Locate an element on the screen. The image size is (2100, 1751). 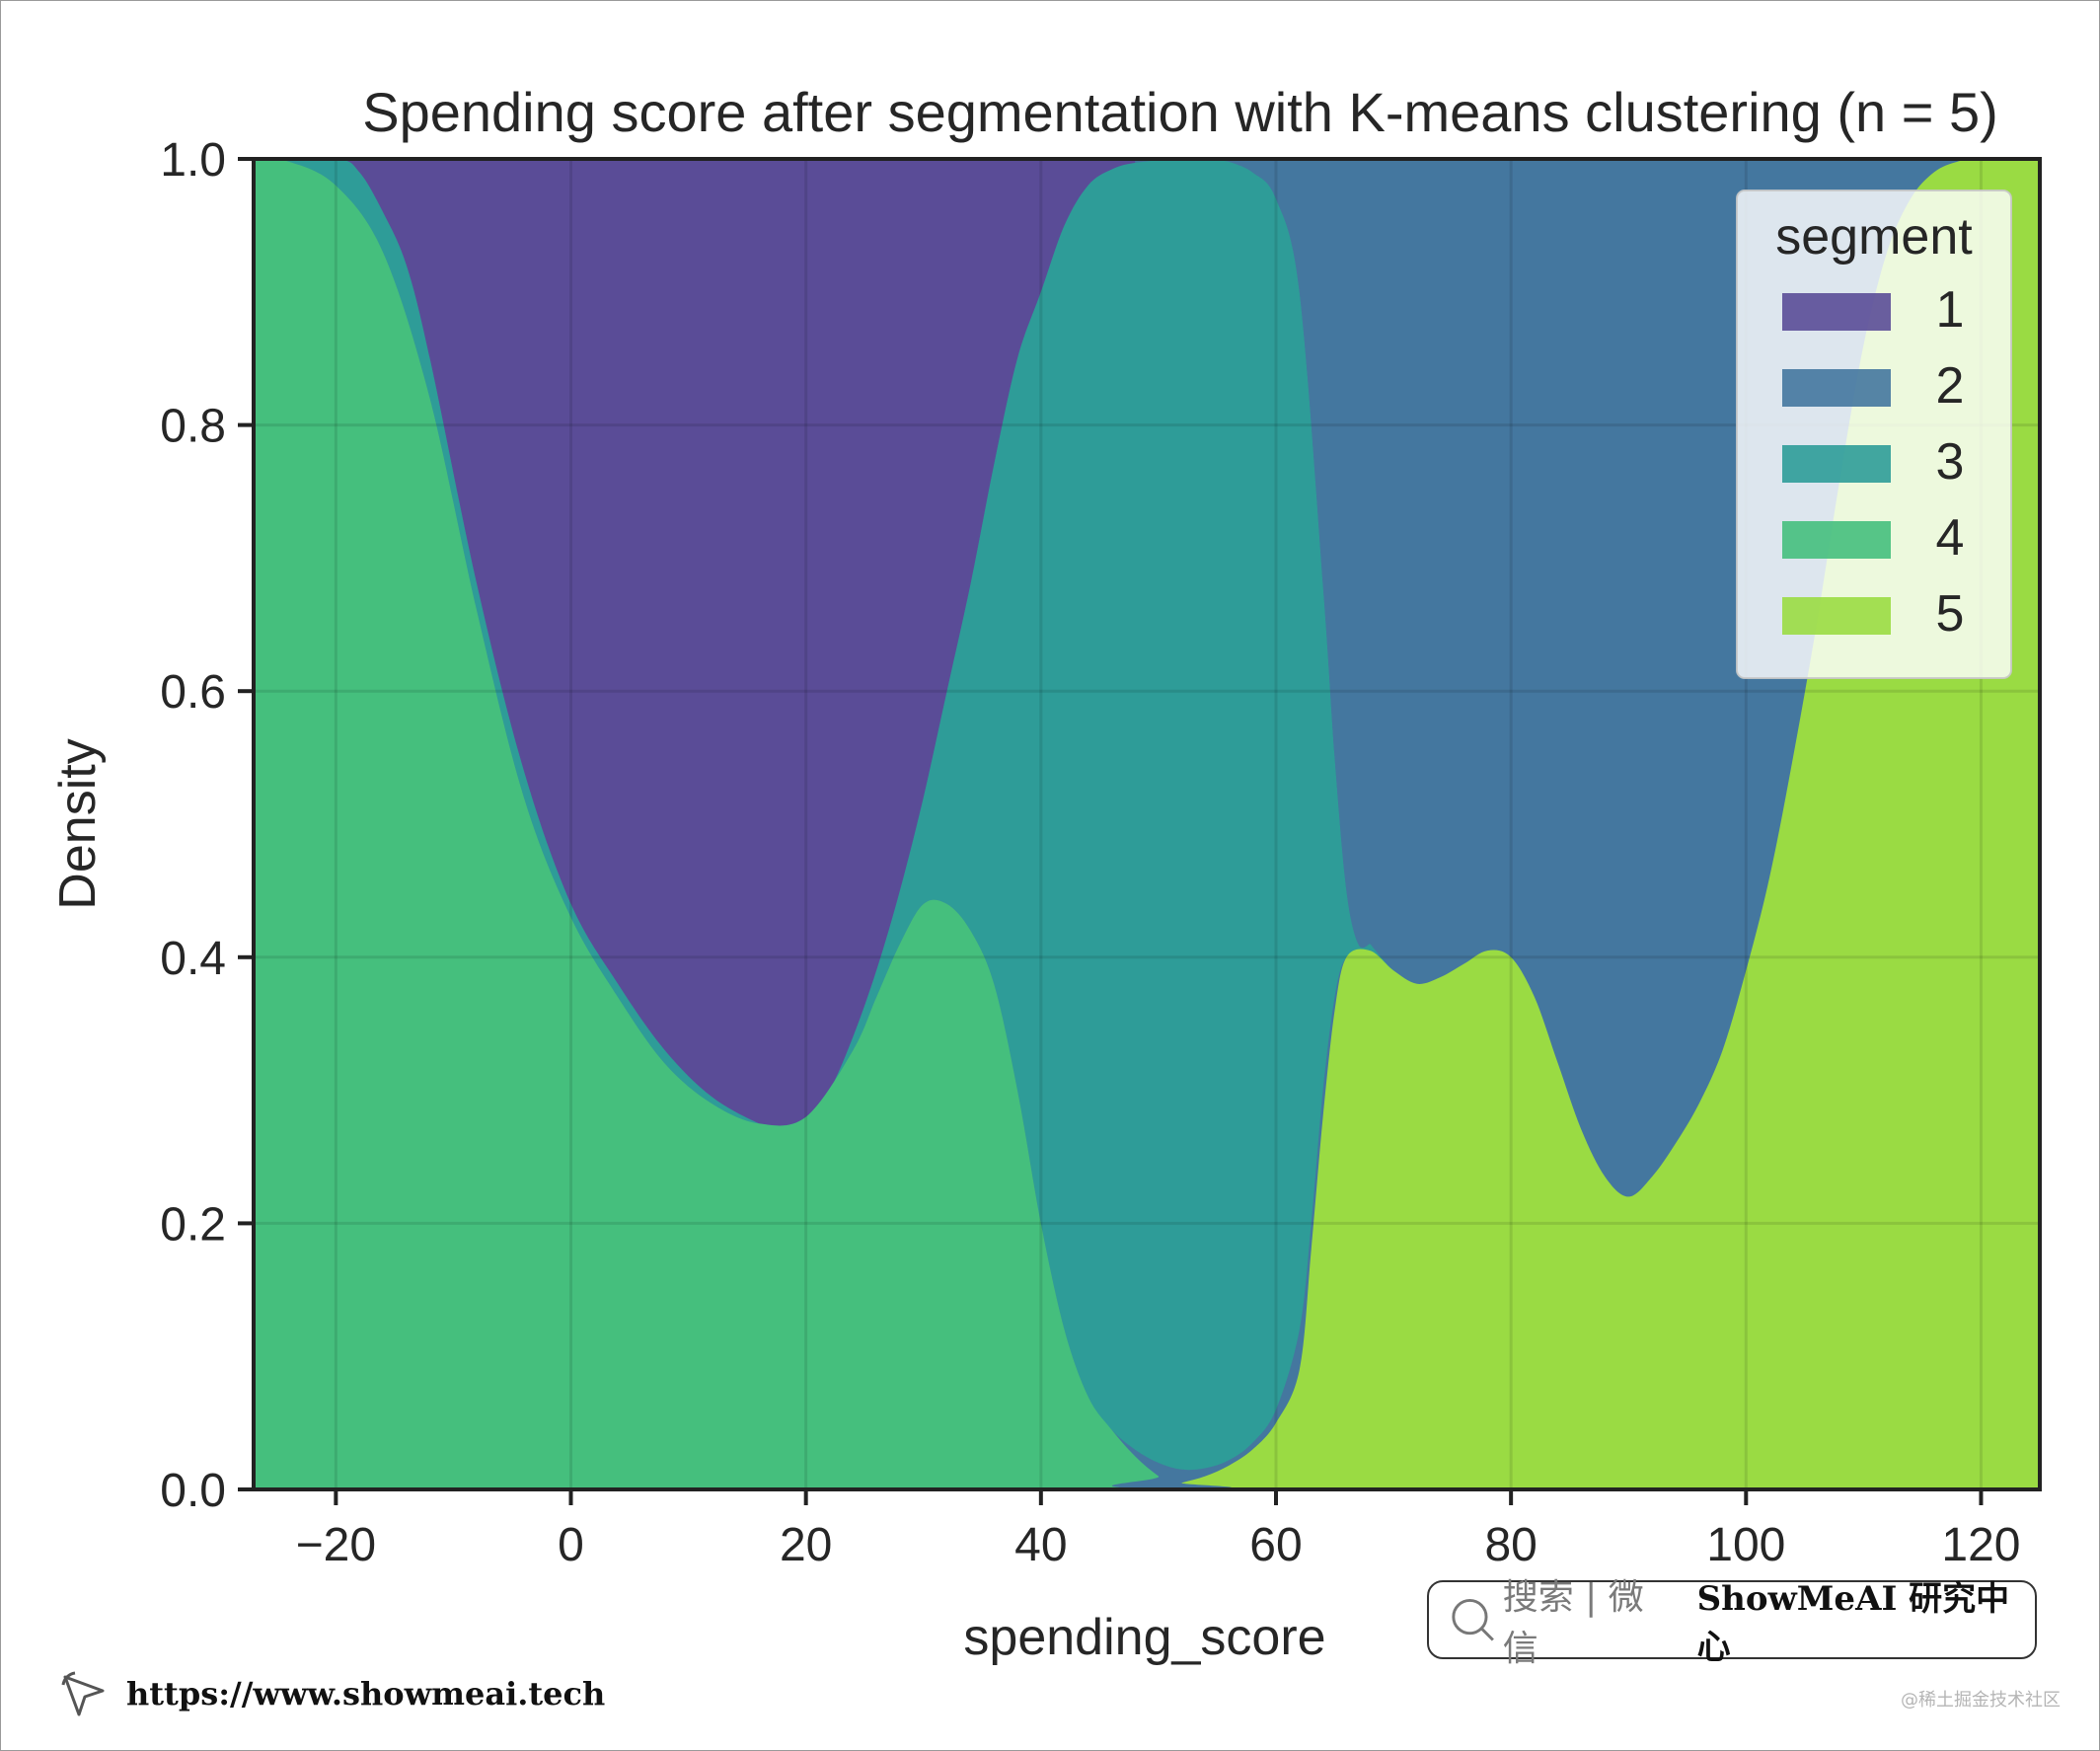
x-tick-label: −20 is located at coordinates (336, 1545).